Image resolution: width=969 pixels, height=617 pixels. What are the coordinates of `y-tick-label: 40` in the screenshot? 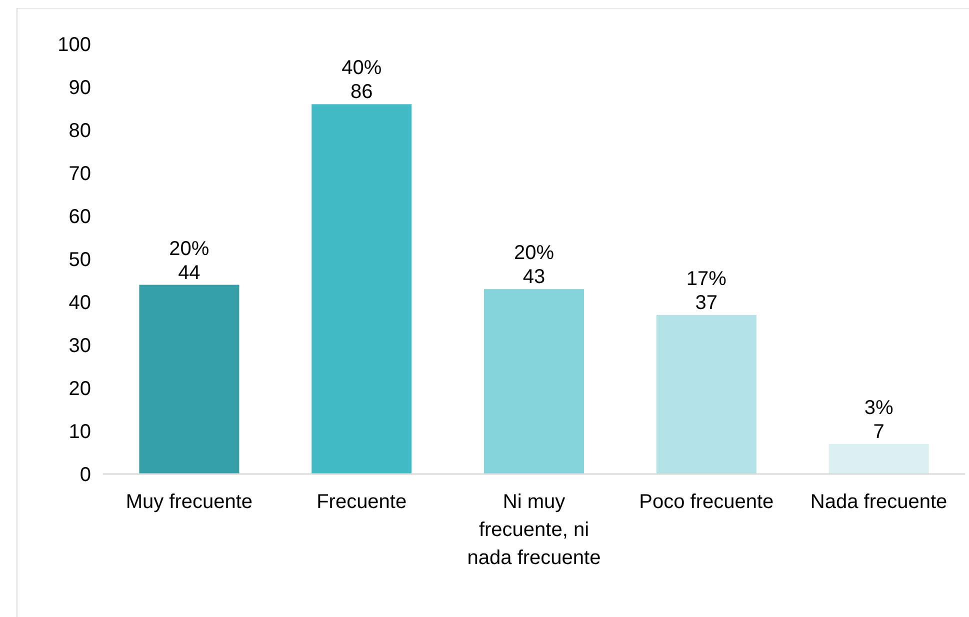 It's located at (79, 303).